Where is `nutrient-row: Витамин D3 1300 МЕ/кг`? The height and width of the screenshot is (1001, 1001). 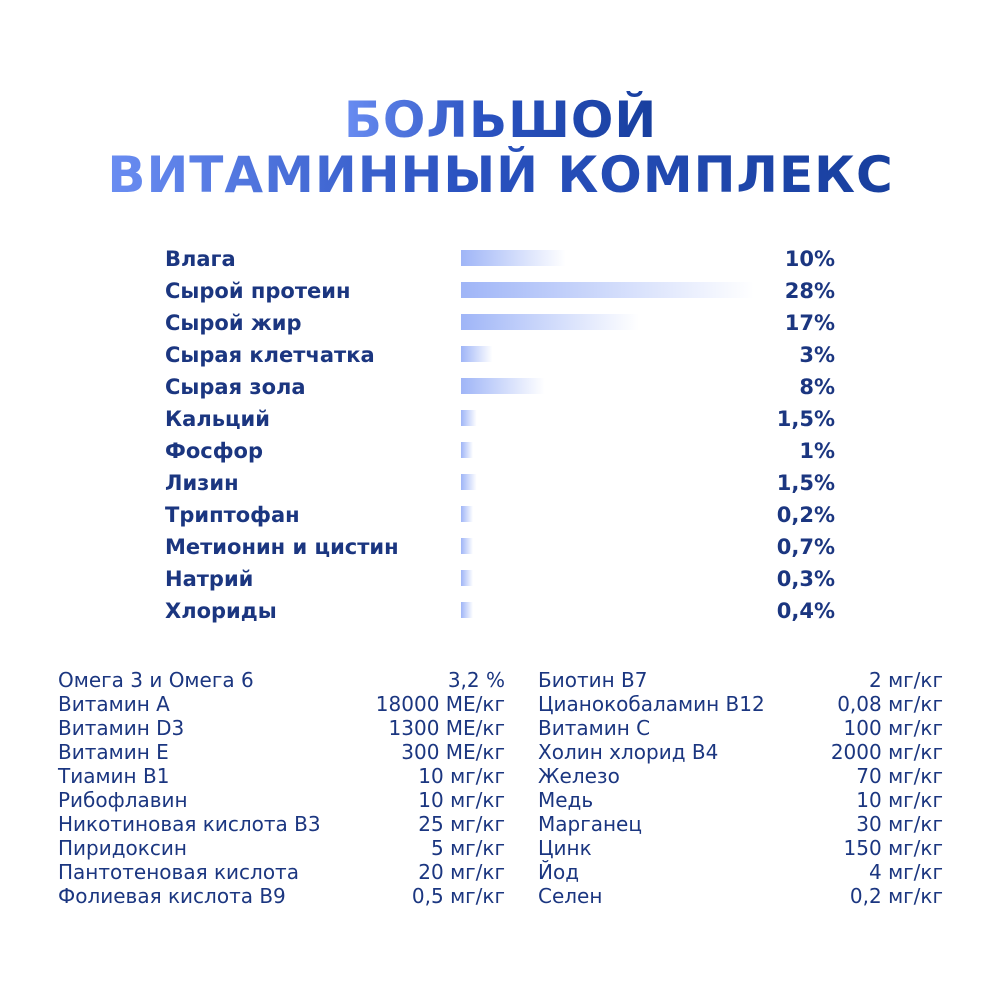
nutrient-row: Витамин D3 1300 МЕ/кг is located at coordinates (281, 728).